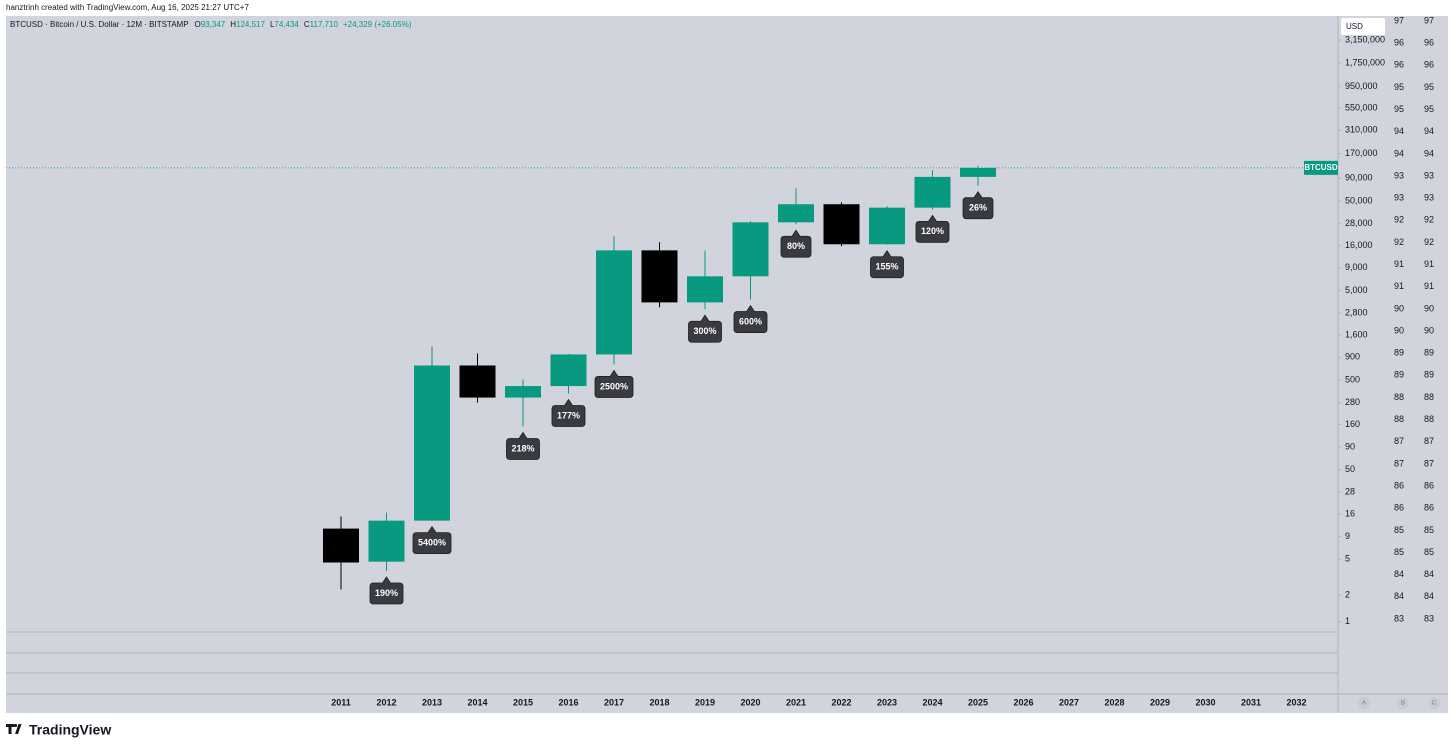  I want to click on y-tick-label: 2, so click(1347, 594).